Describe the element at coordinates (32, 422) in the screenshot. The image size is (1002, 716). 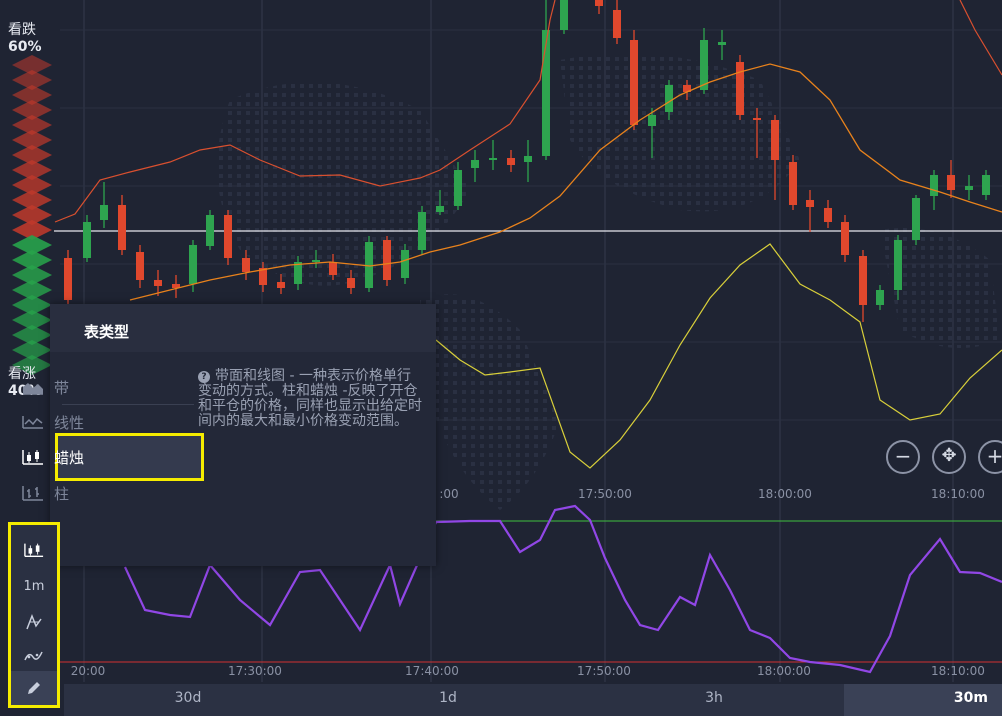
I see `line-chart-icon` at that location.